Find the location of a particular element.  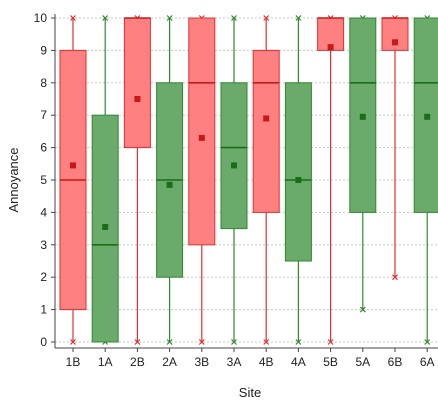

mean-marker-5A is located at coordinates (362, 116).